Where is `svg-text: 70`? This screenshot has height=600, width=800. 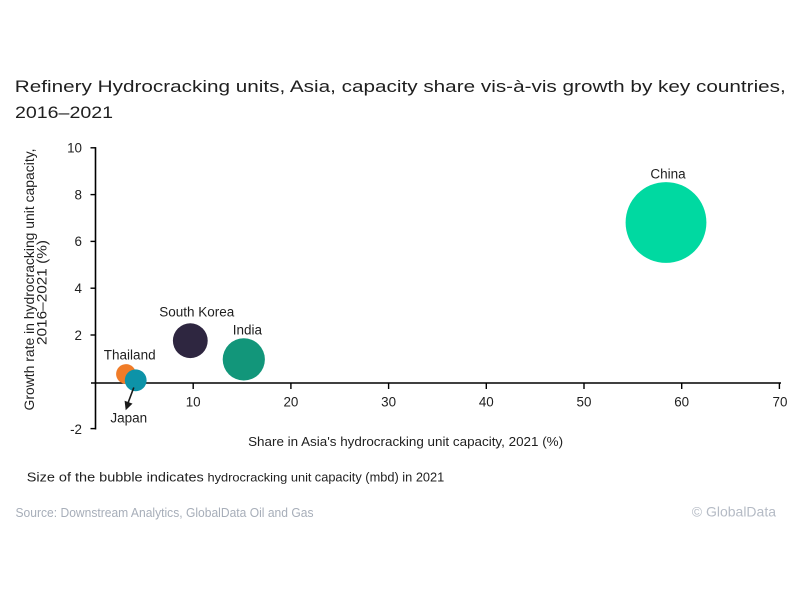 svg-text: 70 is located at coordinates (780, 402).